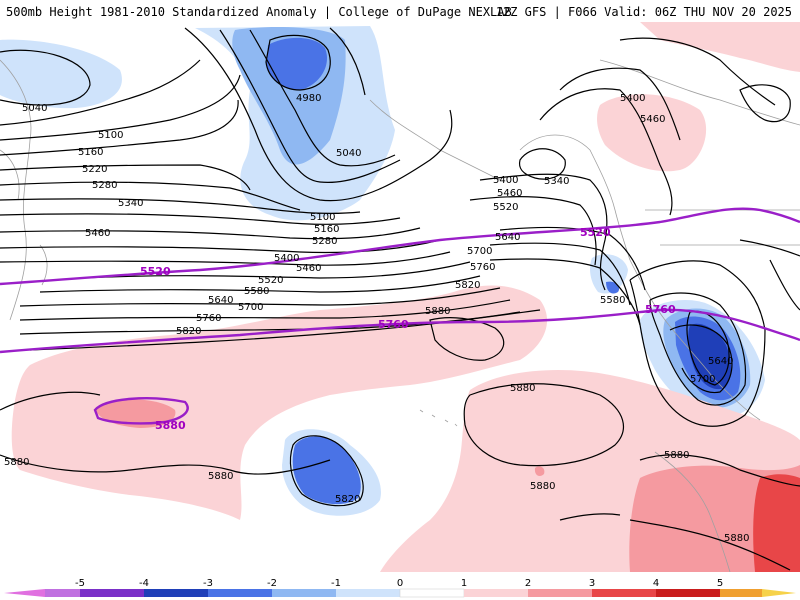  I want to click on colorbar-tick: -2, so click(272, 583).